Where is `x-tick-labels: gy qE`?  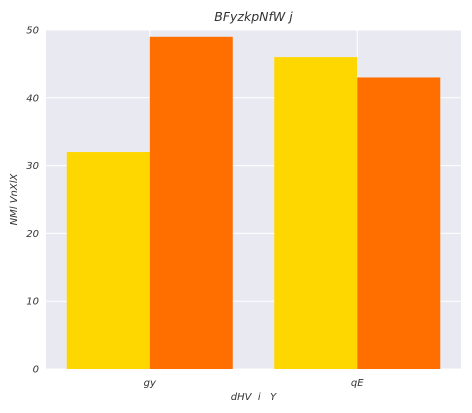 x-tick-labels: gy qE is located at coordinates (254, 383).